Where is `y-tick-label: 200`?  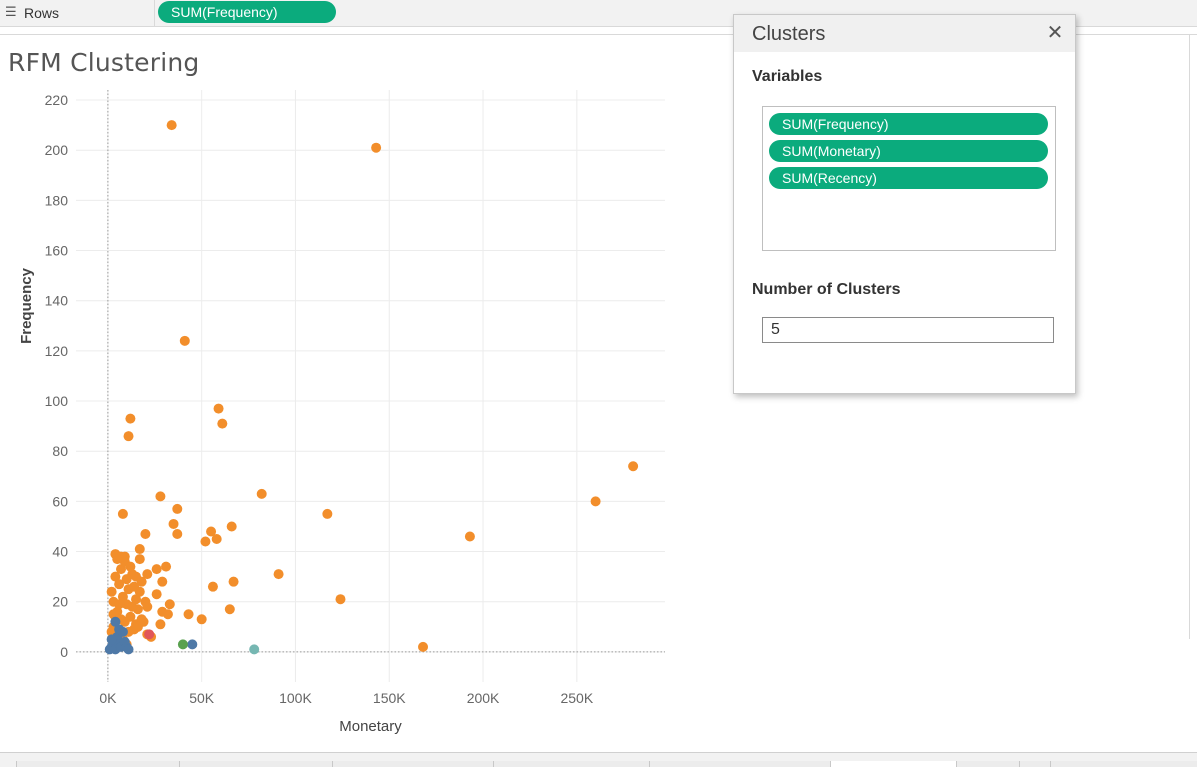 y-tick-label: 200 is located at coordinates (57, 150).